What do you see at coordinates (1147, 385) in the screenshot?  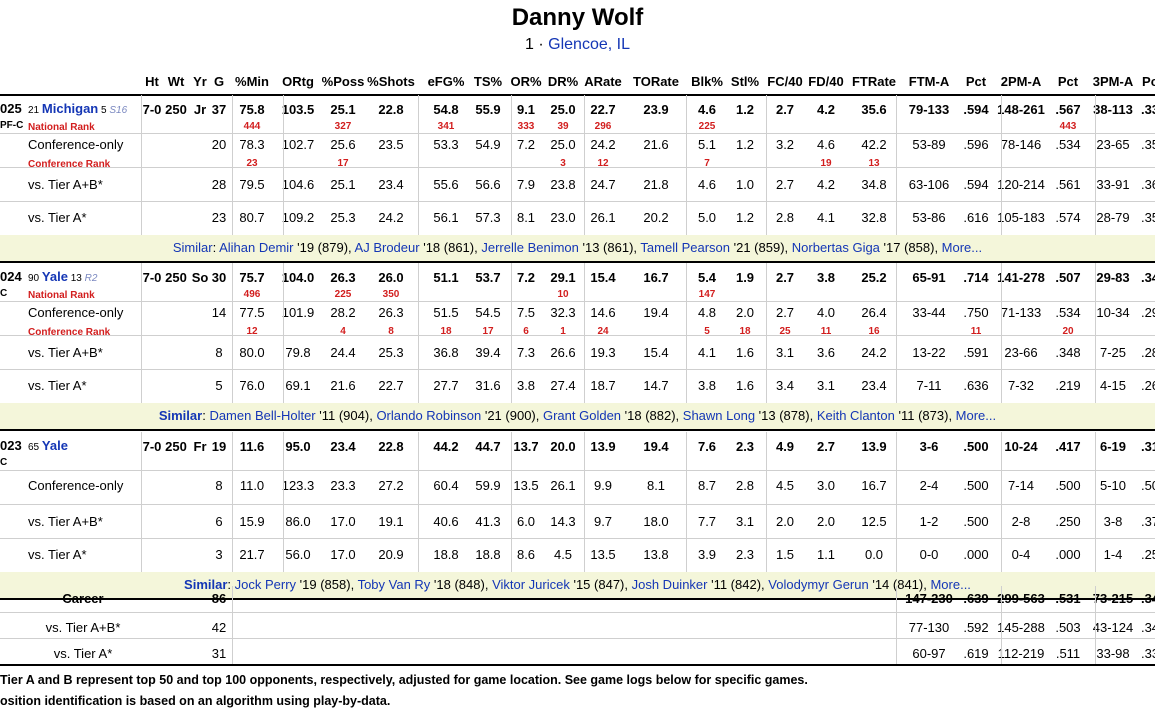 I see `split-value: .26` at bounding box center [1147, 385].